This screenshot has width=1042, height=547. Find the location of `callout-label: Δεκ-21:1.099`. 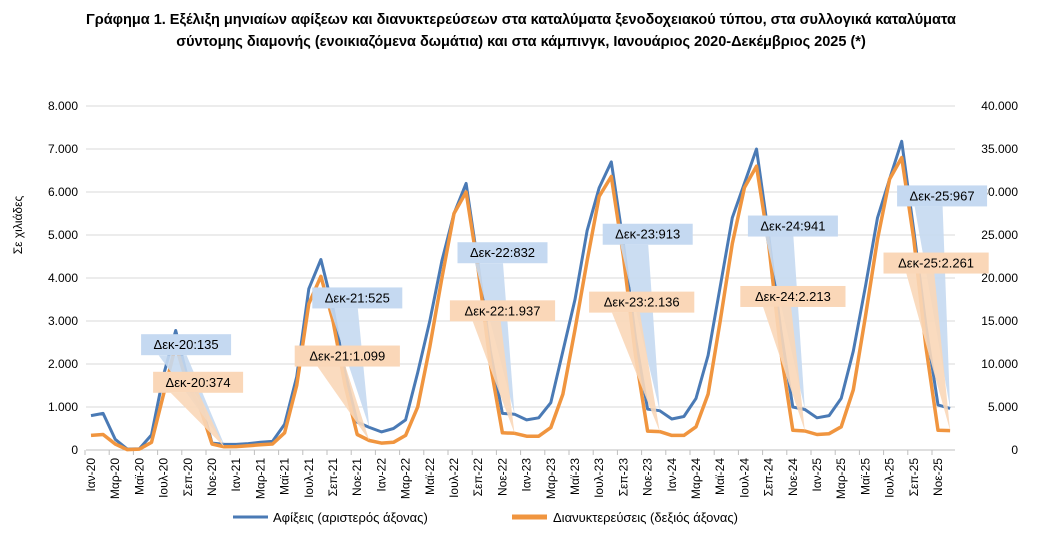

callout-label: Δεκ-21:1.099 is located at coordinates (347, 356).